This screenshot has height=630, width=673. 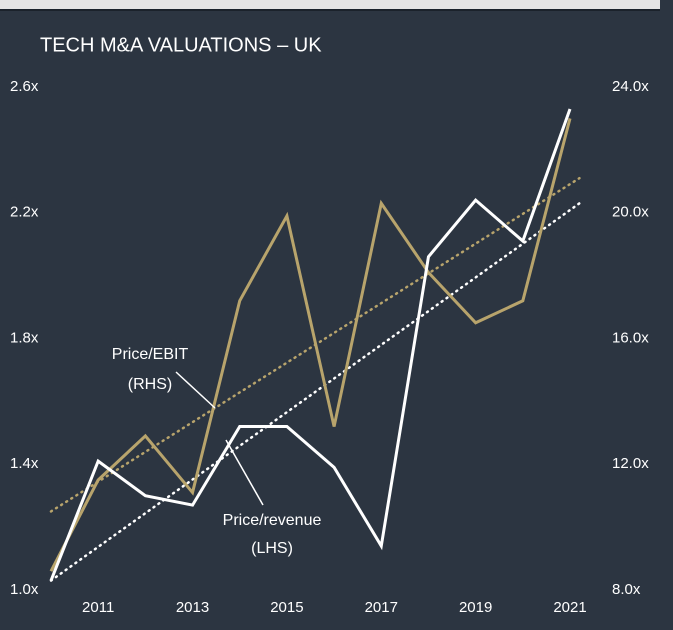 I want to click on x-tick-label: 2017, so click(x=381, y=607).